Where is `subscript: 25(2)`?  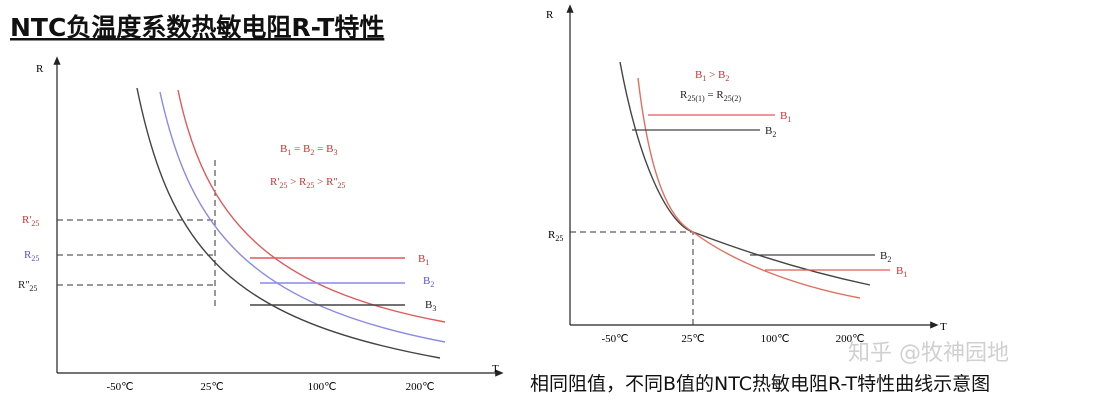
subscript: 25(2) is located at coordinates (733, 98).